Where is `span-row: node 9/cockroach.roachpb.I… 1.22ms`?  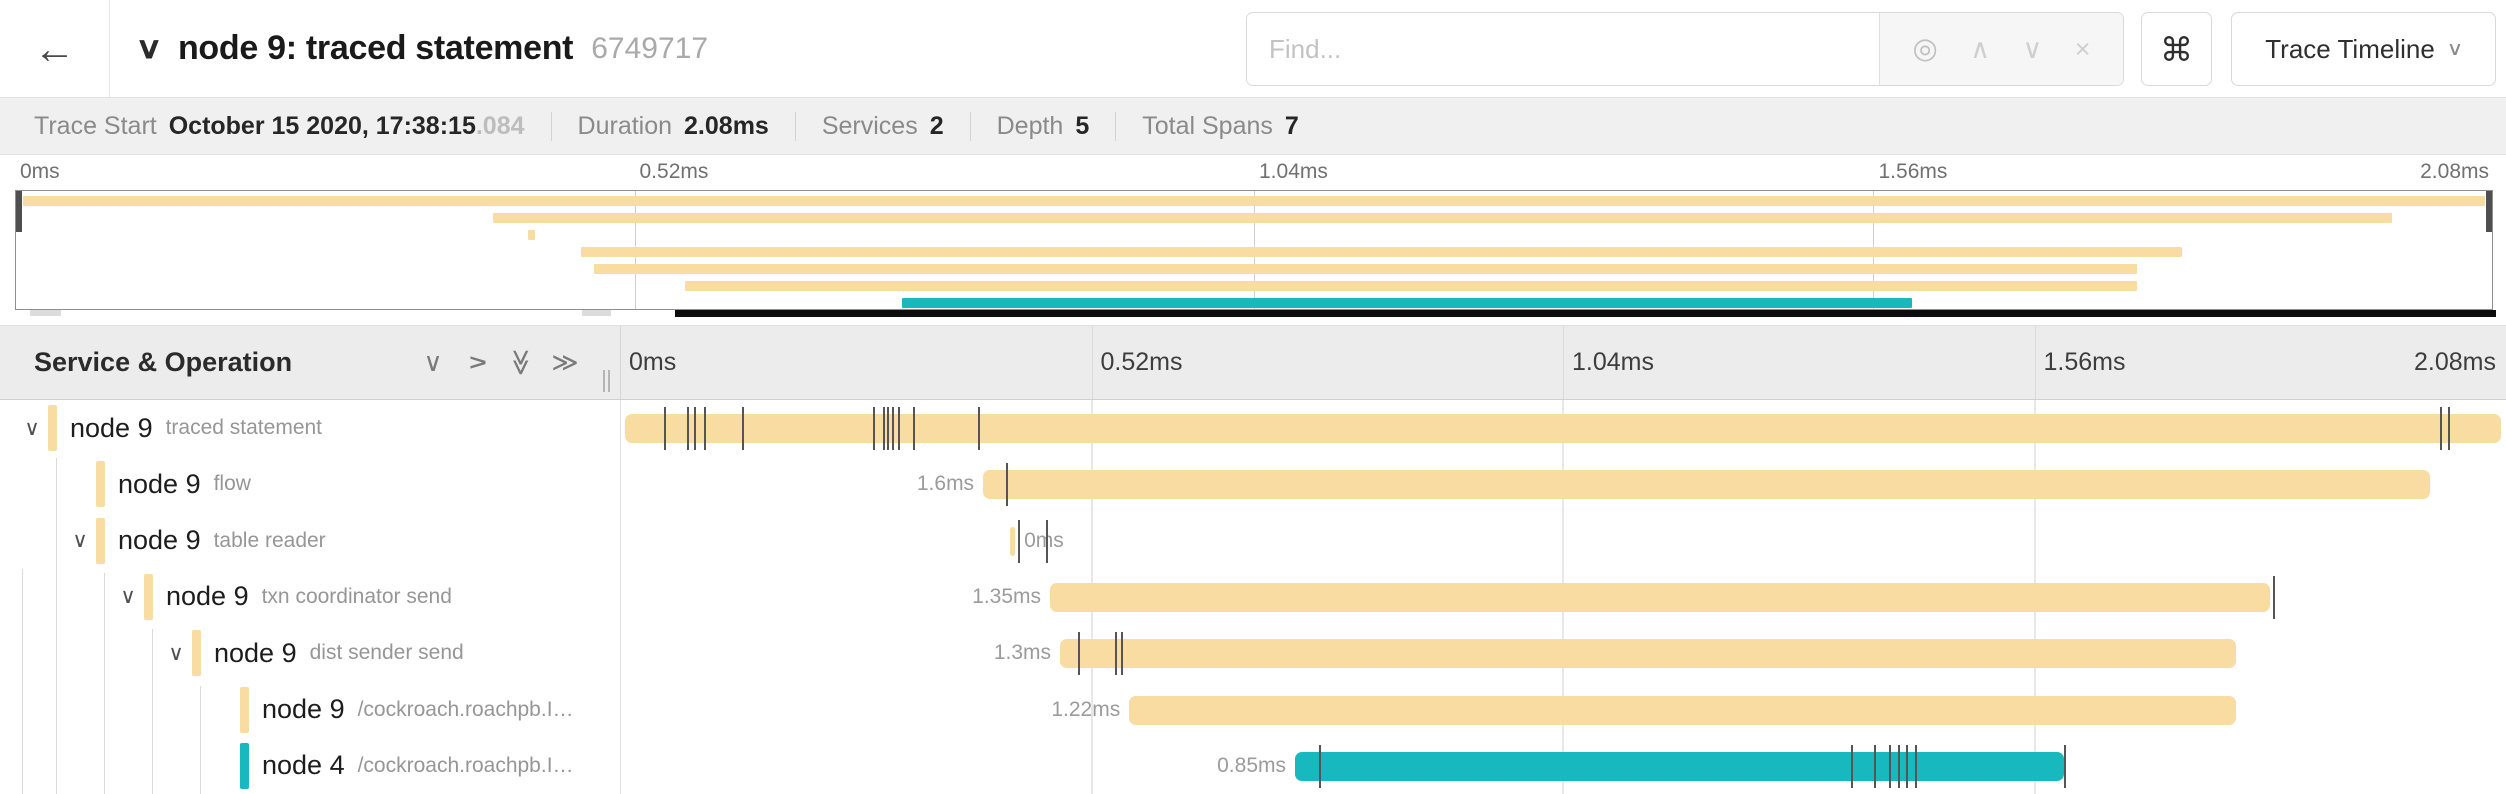
span-row: node 9/cockroach.roachpb.I… 1.22ms is located at coordinates (1253, 710).